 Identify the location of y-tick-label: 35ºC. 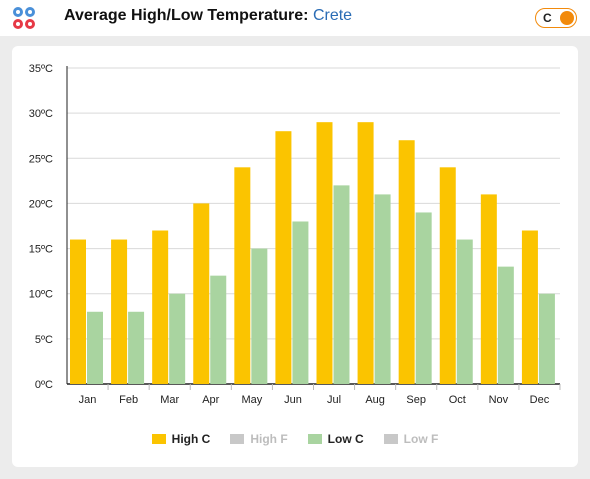
(41, 69).